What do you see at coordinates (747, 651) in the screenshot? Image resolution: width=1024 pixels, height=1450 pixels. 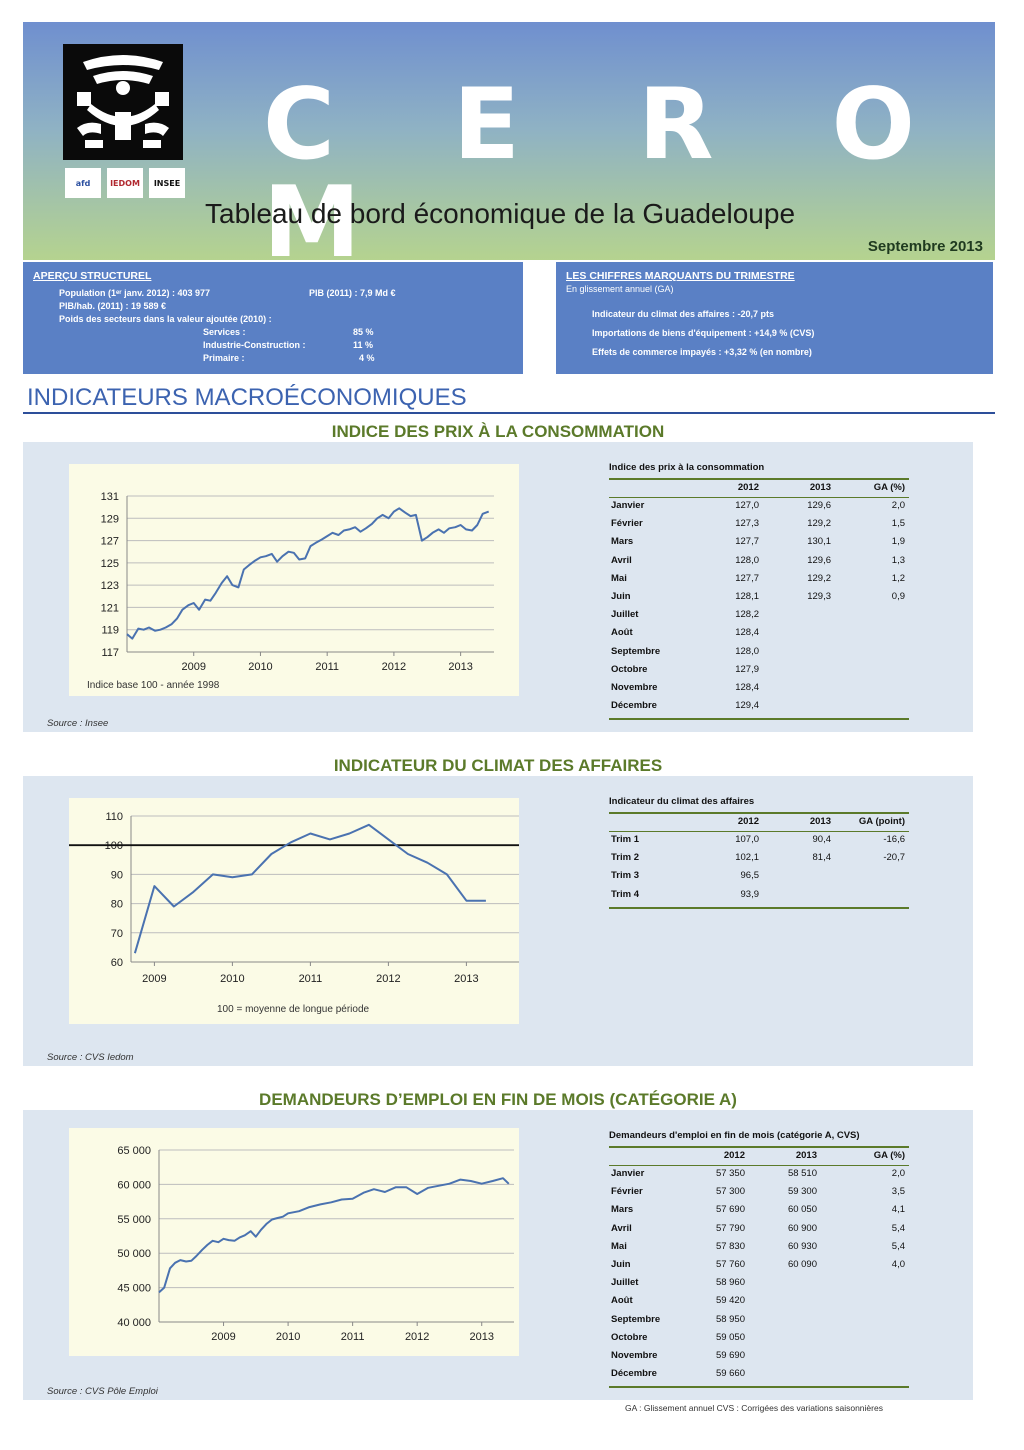 I see `table-cell: 128,0` at bounding box center [747, 651].